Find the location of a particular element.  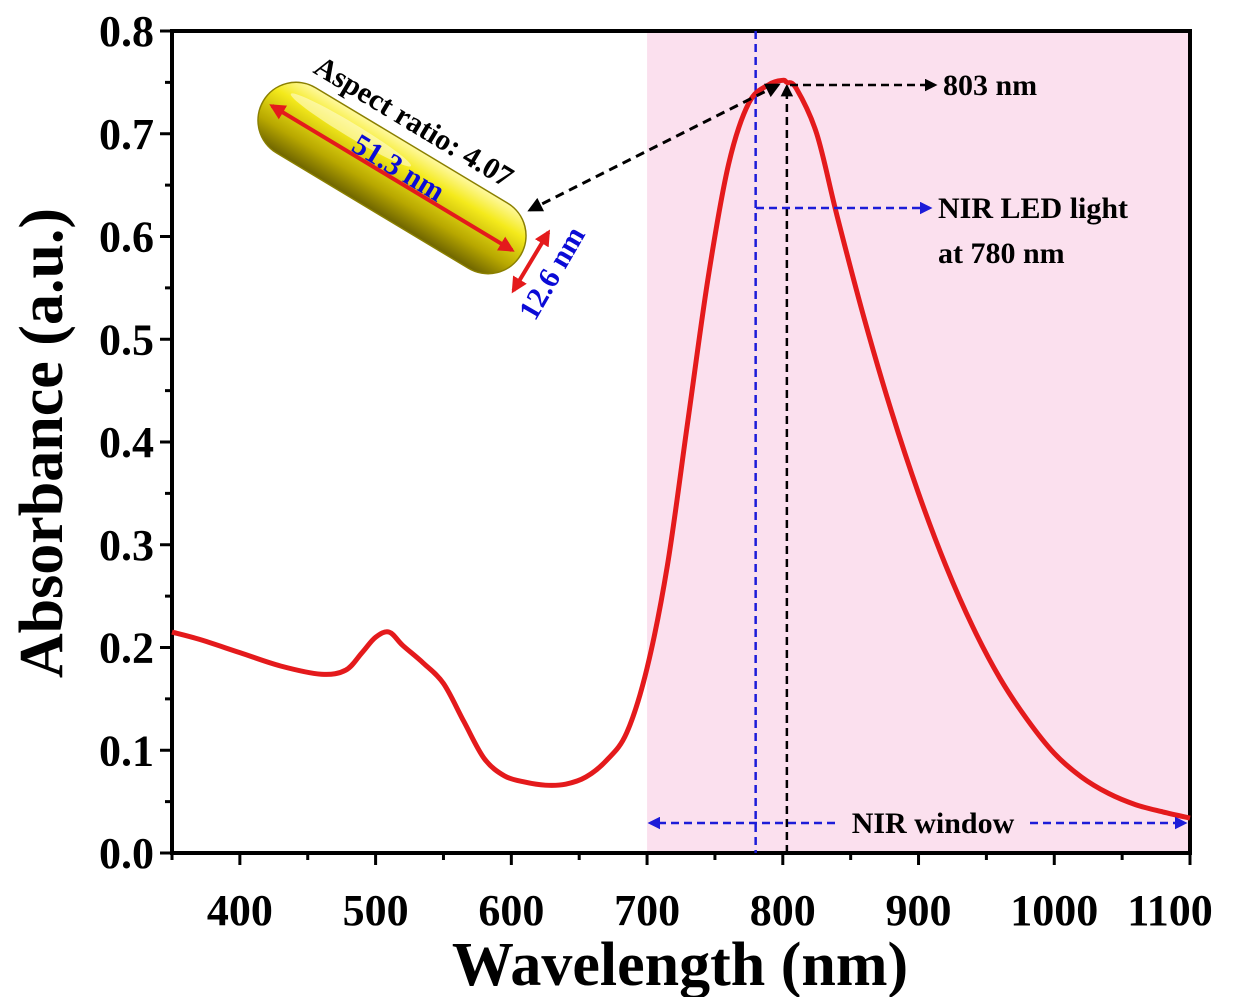

y-tick-label: 0.6 is located at coordinates (126, 237).